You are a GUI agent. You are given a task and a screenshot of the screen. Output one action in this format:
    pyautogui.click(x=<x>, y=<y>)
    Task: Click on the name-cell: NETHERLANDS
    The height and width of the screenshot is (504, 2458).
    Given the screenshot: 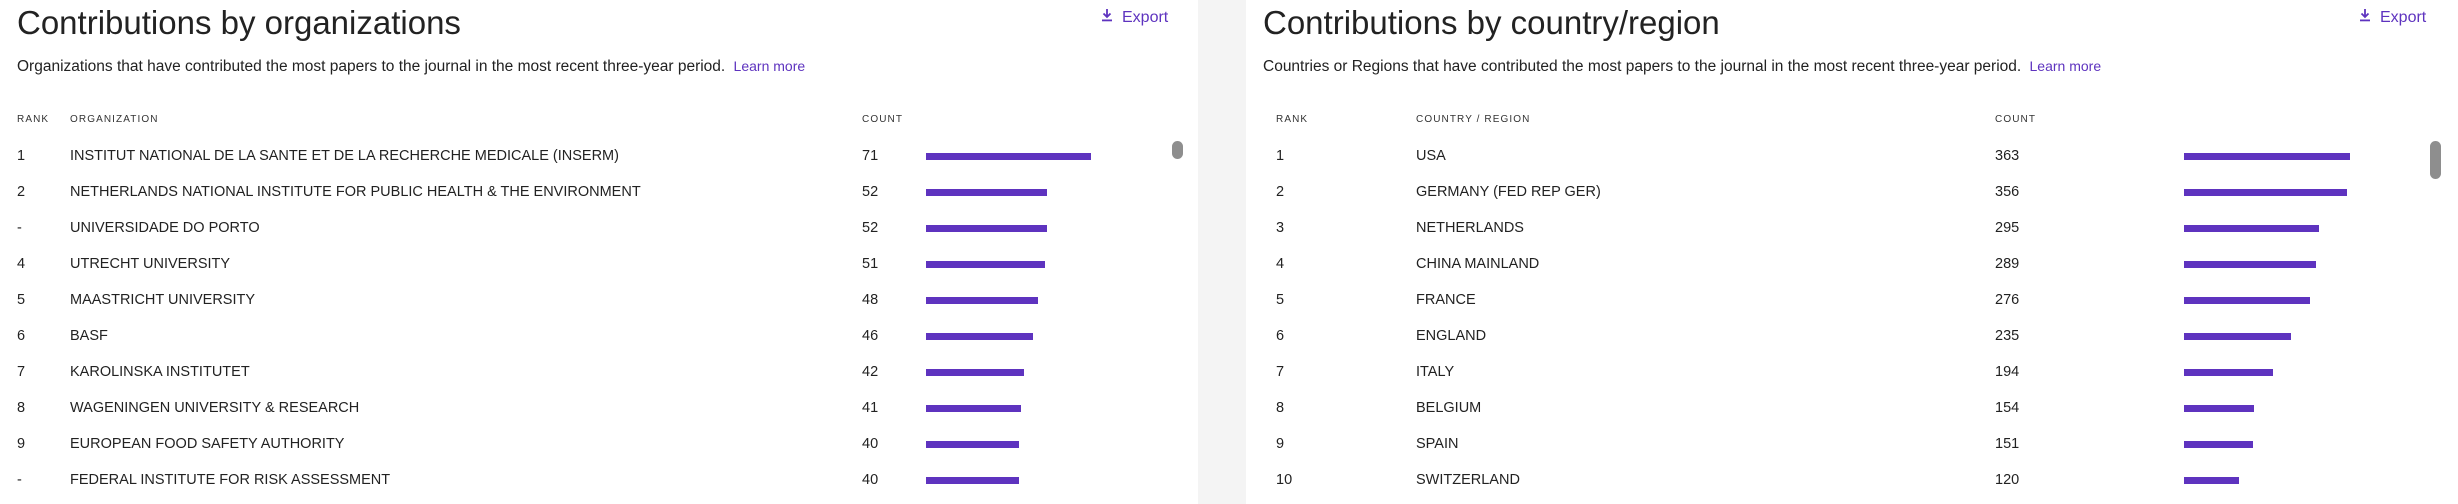 What is the action you would take?
    pyautogui.click(x=1470, y=228)
    